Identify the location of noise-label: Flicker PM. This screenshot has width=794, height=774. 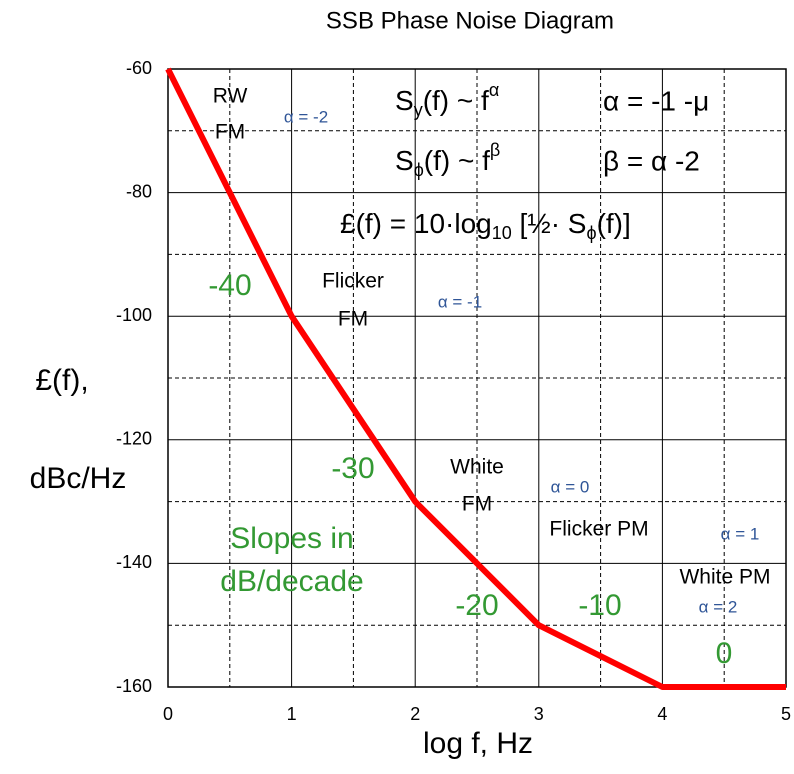
(598, 529).